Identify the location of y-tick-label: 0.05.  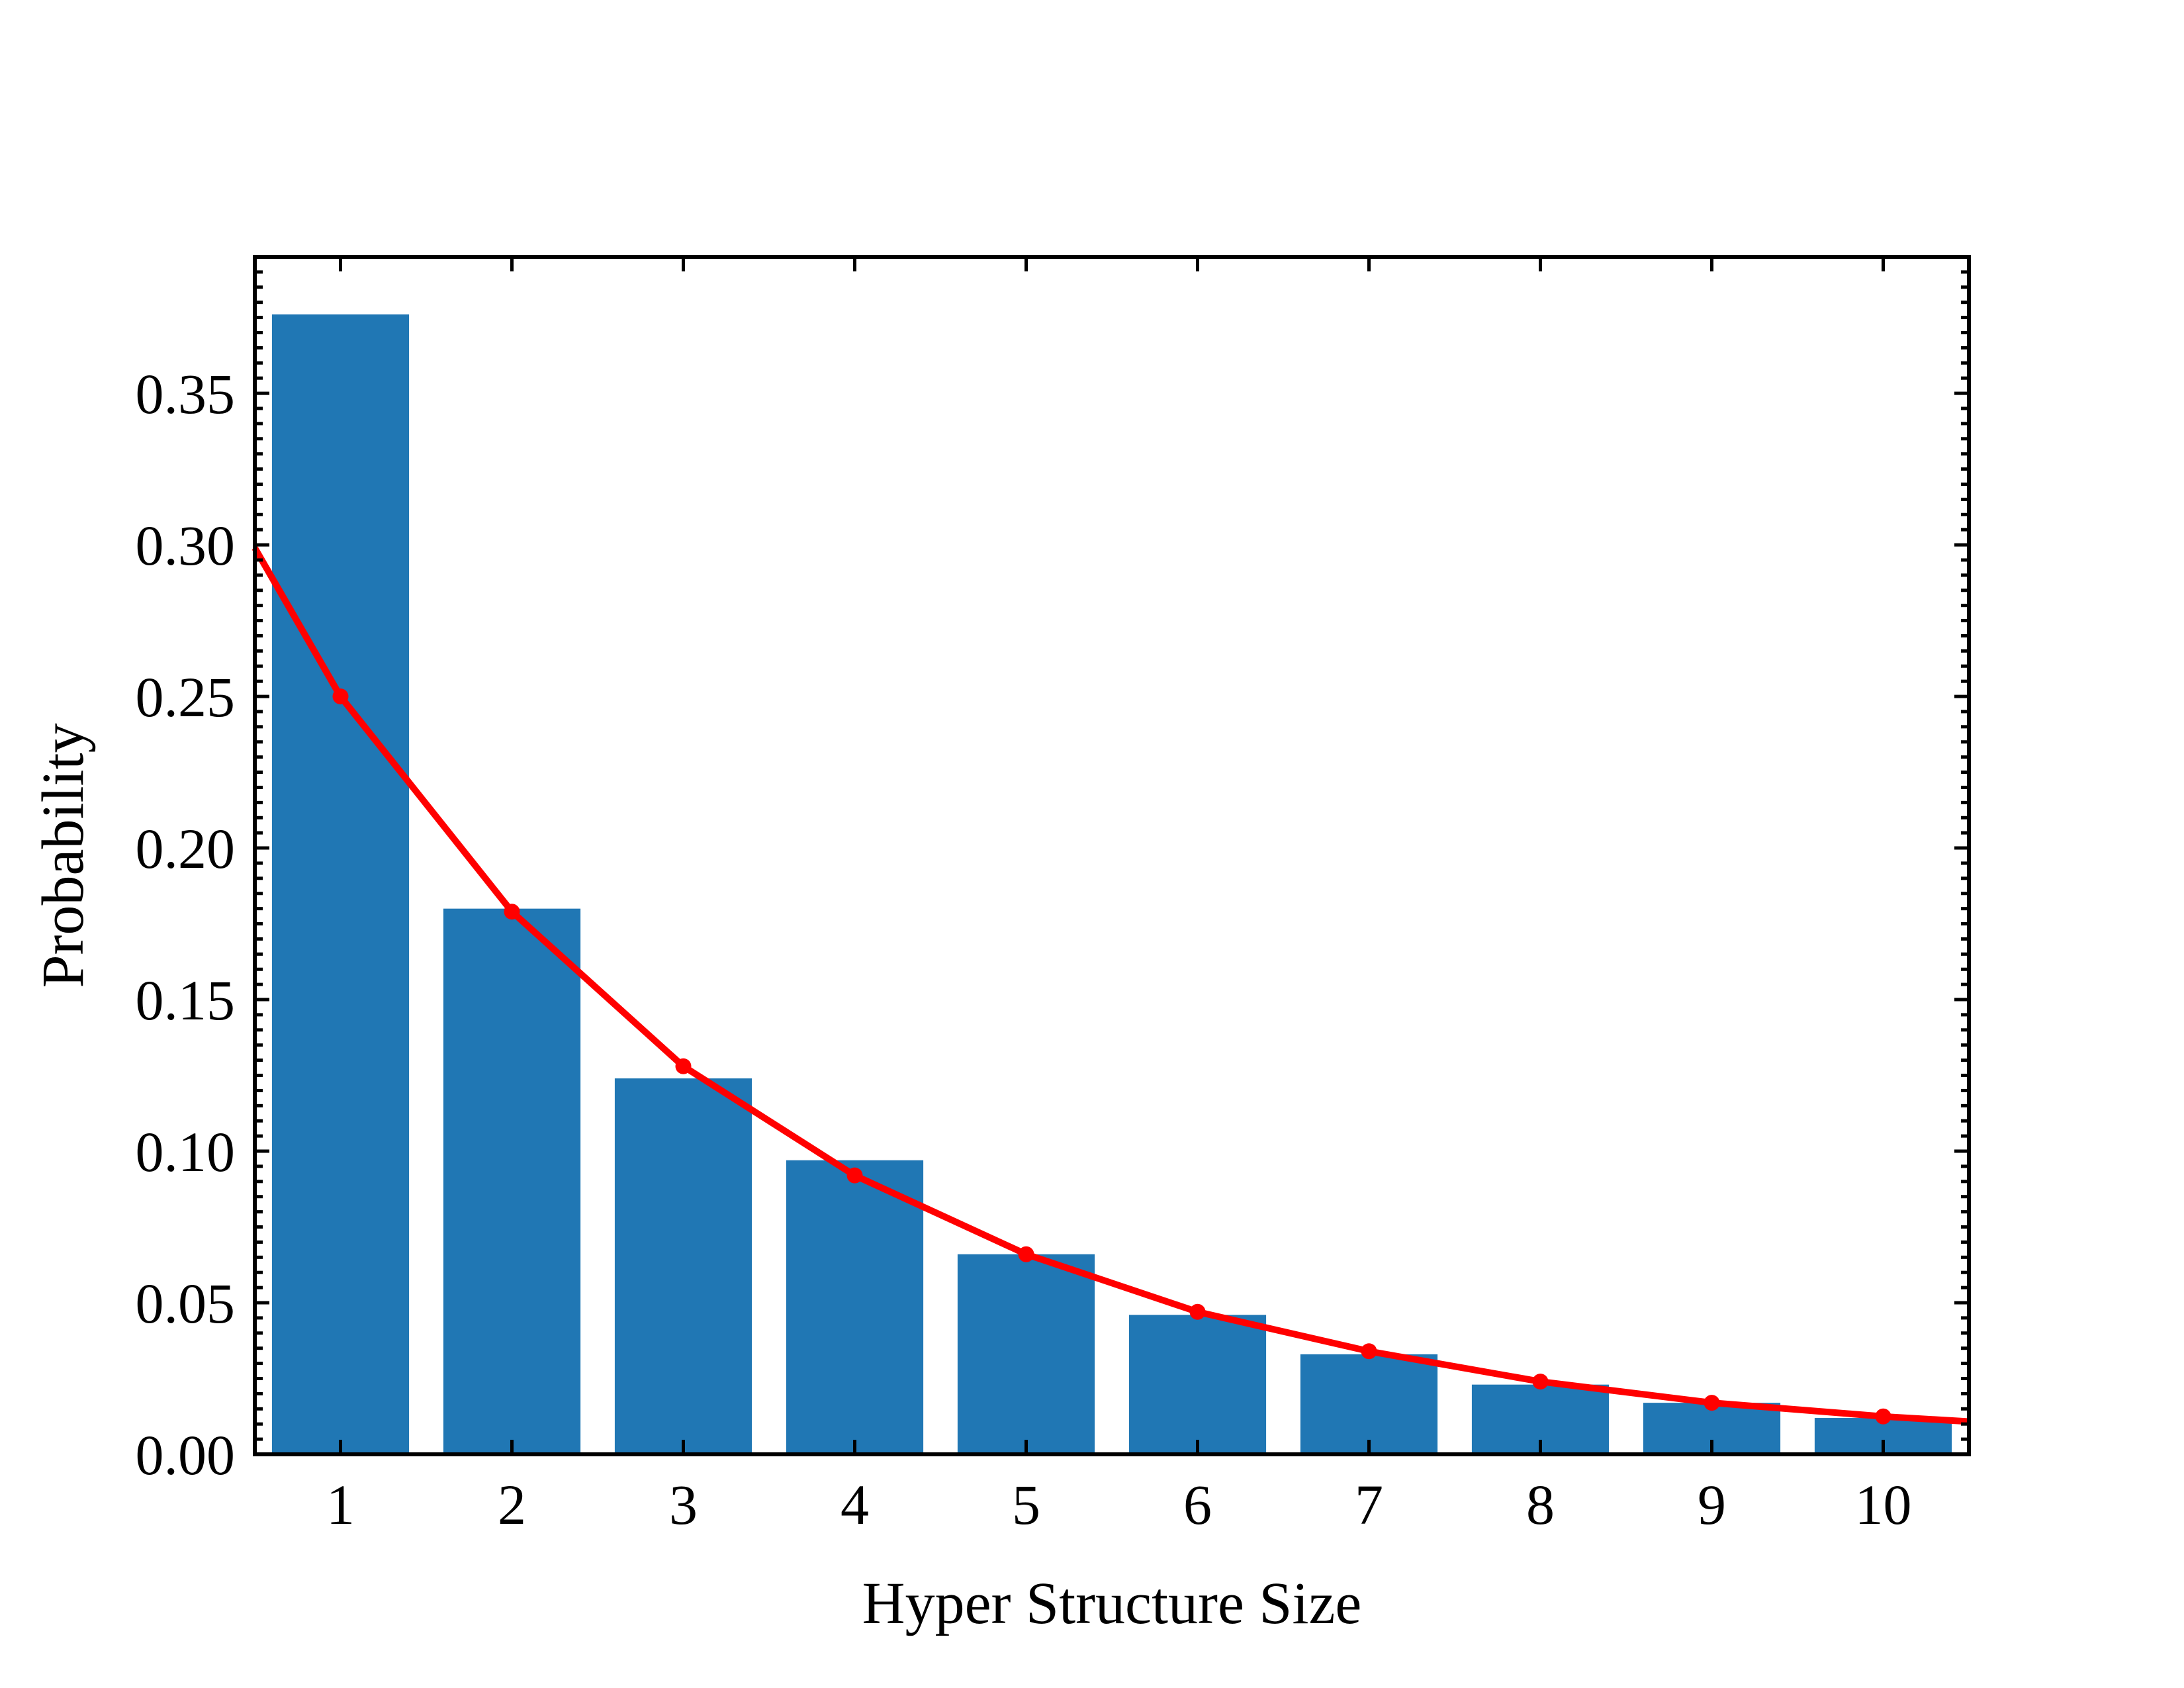
(186, 1303).